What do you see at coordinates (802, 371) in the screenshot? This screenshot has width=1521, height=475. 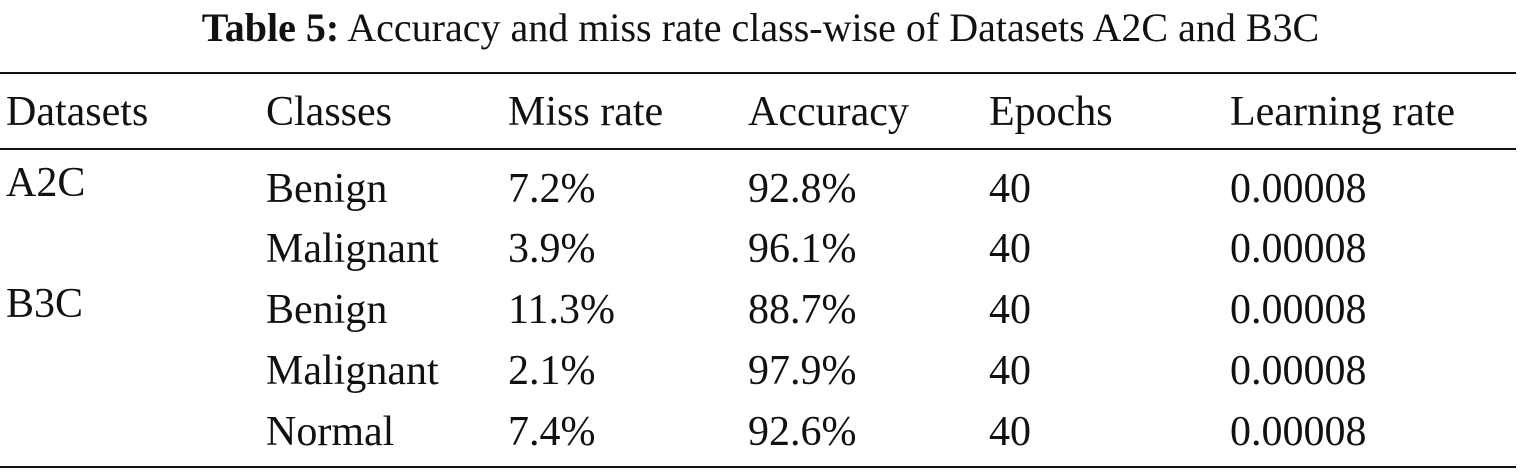 I see `accuracy-cell: 97.9%` at bounding box center [802, 371].